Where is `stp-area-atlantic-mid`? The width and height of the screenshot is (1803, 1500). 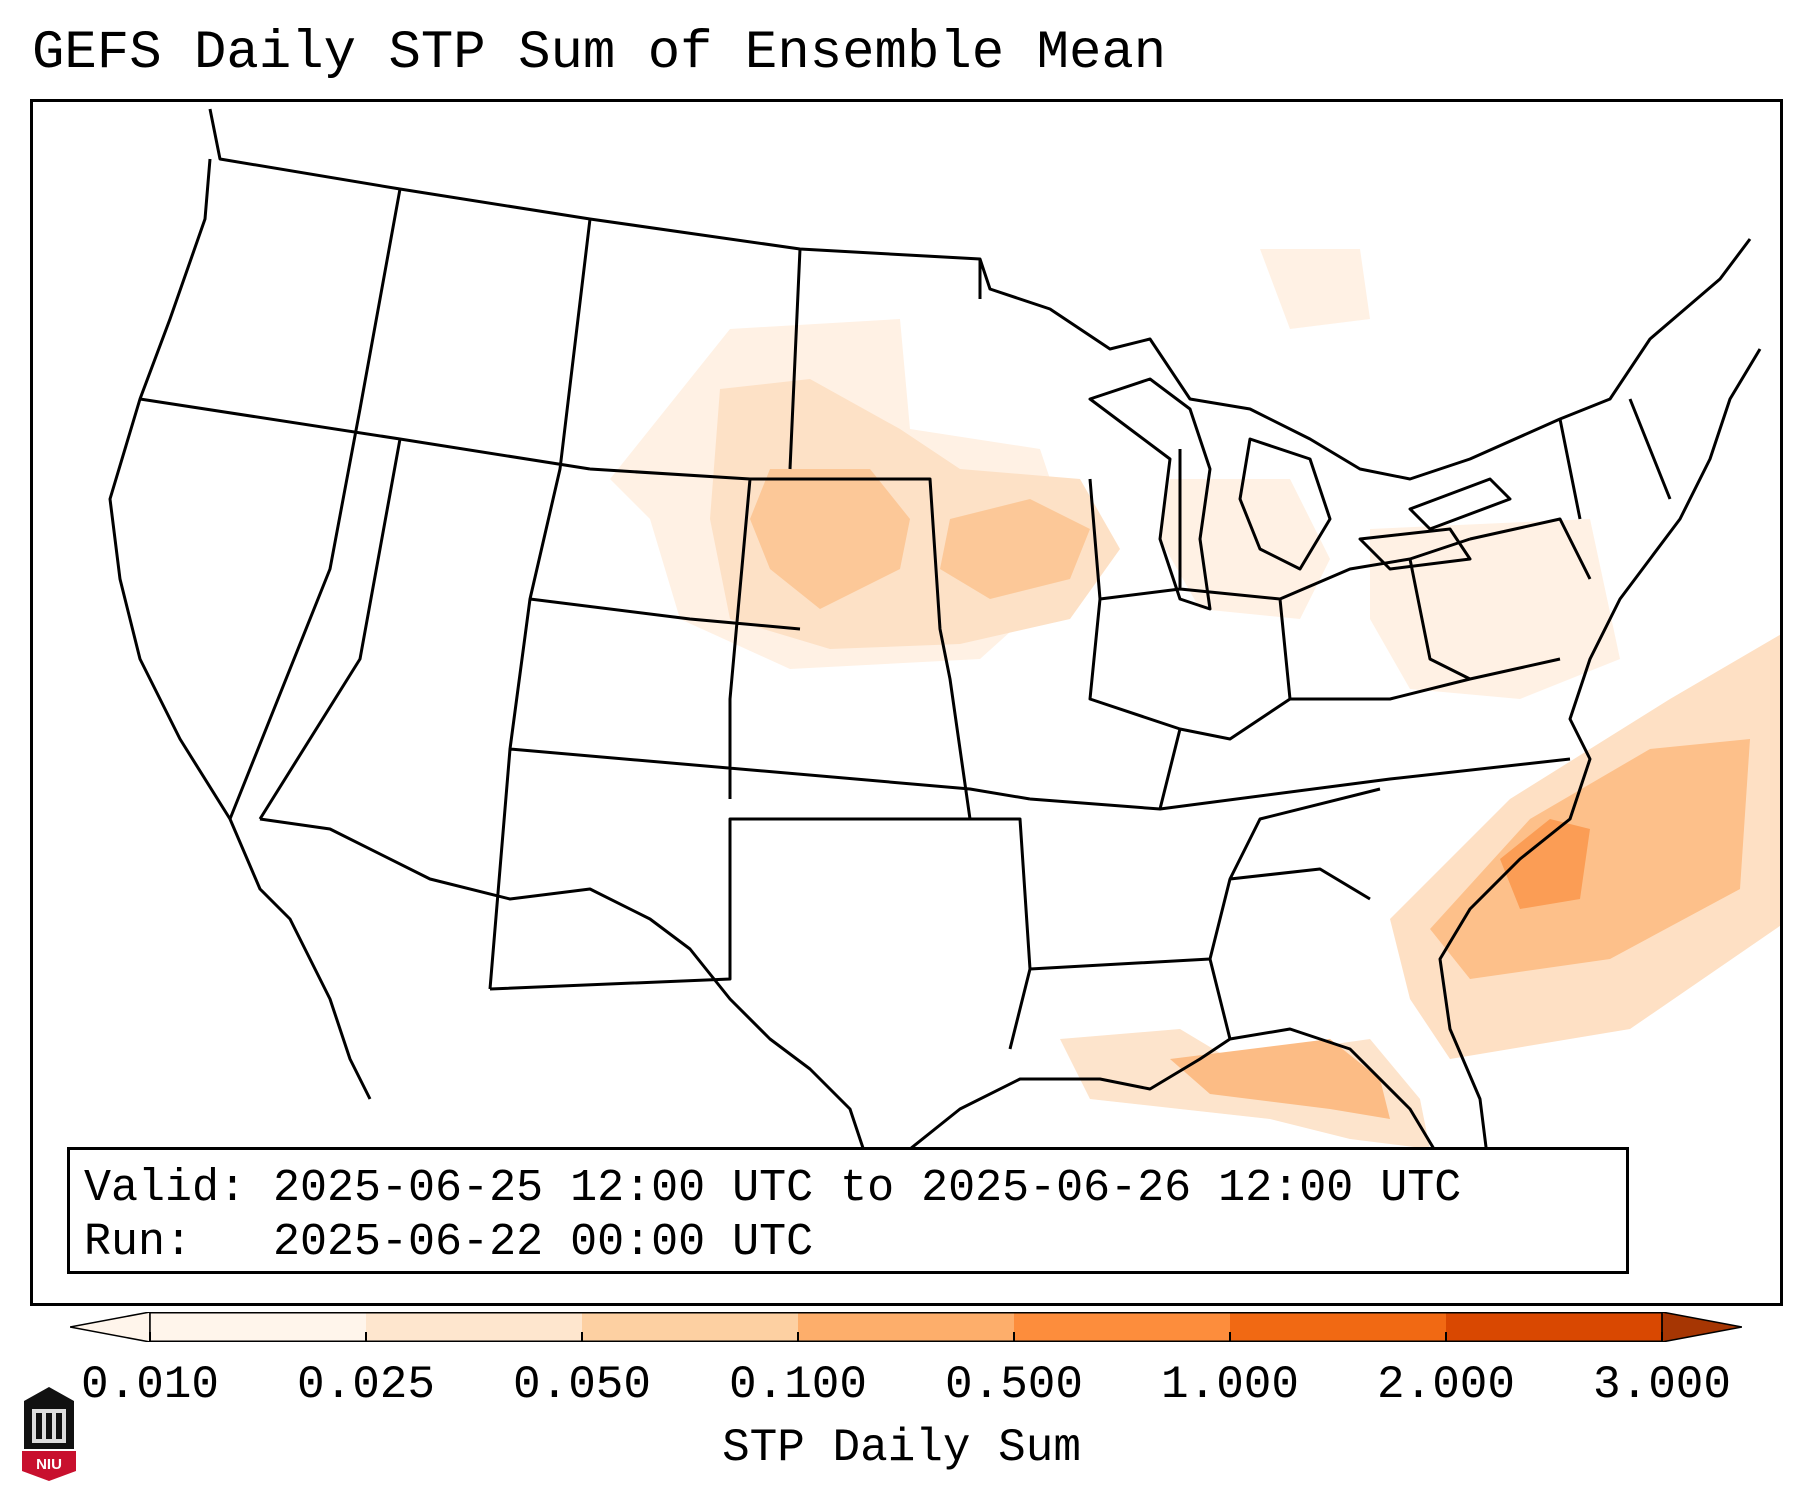
stp-area-atlantic-mid is located at coordinates (1590, 859).